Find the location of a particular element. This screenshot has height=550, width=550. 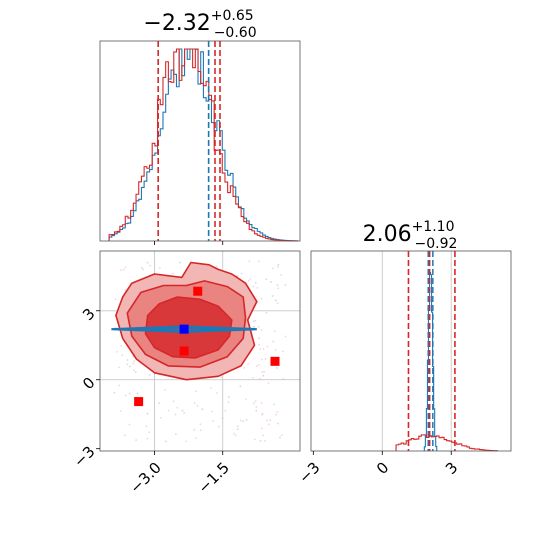

hist-2-x-tick-label: 0 is located at coordinates (382, 468).